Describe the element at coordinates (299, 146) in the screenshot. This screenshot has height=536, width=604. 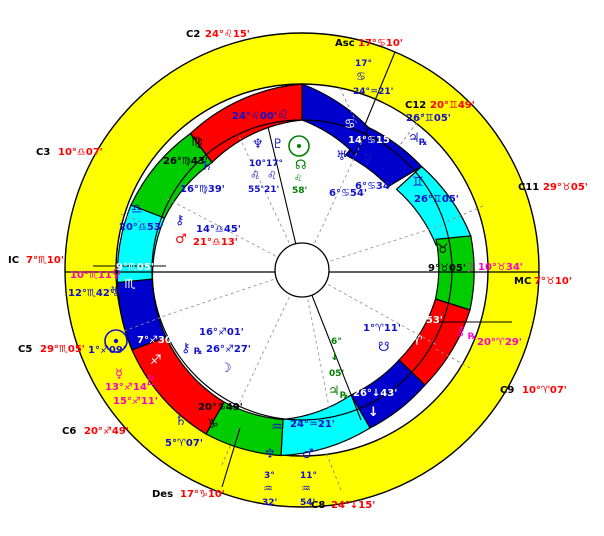
I see `sun-inner-dot` at that location.